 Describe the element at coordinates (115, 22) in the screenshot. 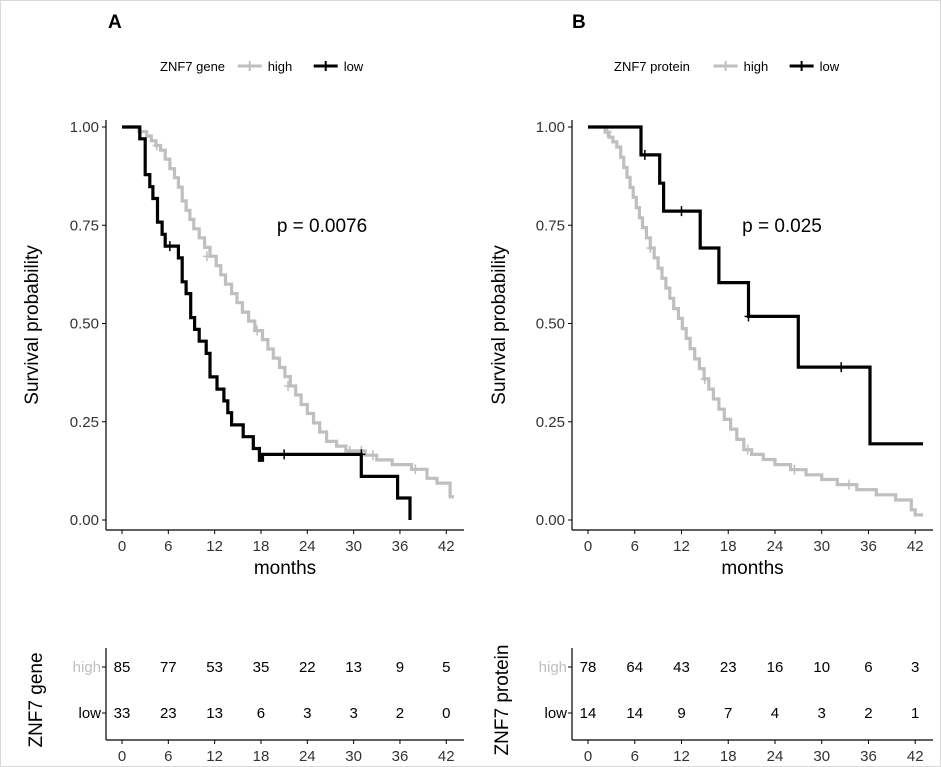

I see `panel-label: A` at that location.